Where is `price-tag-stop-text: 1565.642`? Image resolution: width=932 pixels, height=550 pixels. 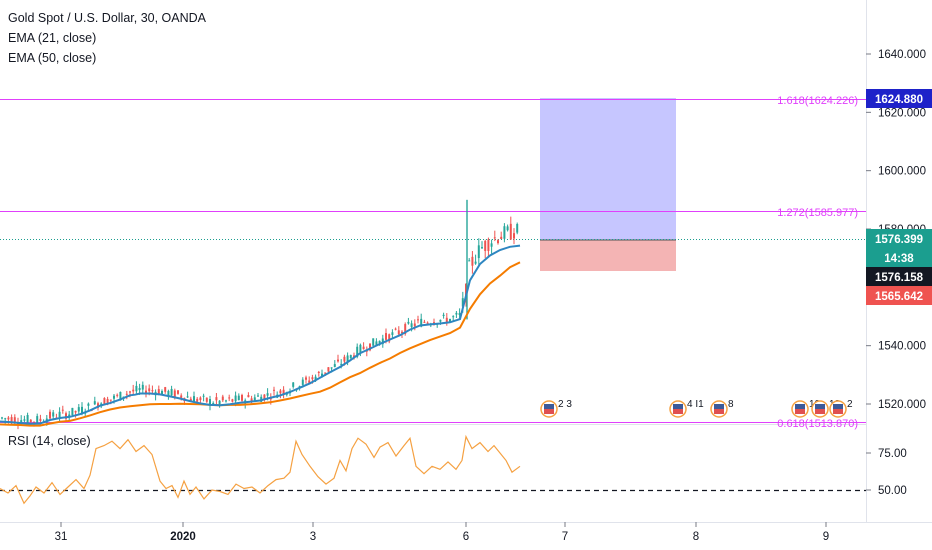
price-tag-stop-text: 1565.642 is located at coordinates (899, 297).